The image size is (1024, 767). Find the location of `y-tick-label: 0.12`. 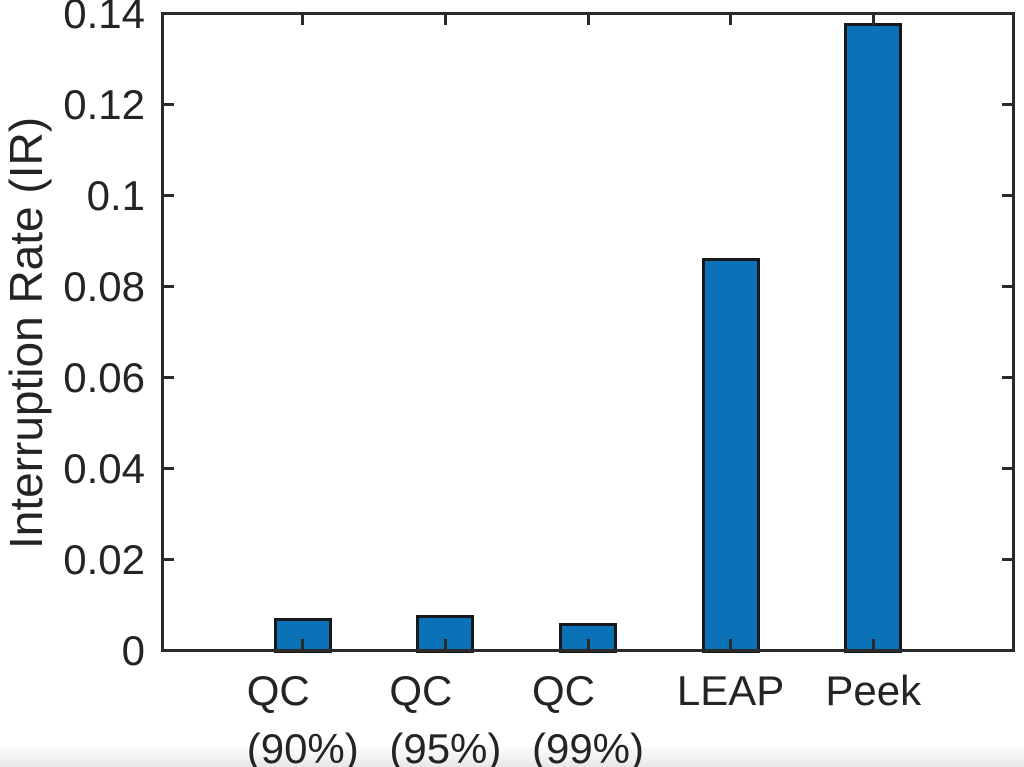

y-tick-label: 0.12 is located at coordinates (104, 104).